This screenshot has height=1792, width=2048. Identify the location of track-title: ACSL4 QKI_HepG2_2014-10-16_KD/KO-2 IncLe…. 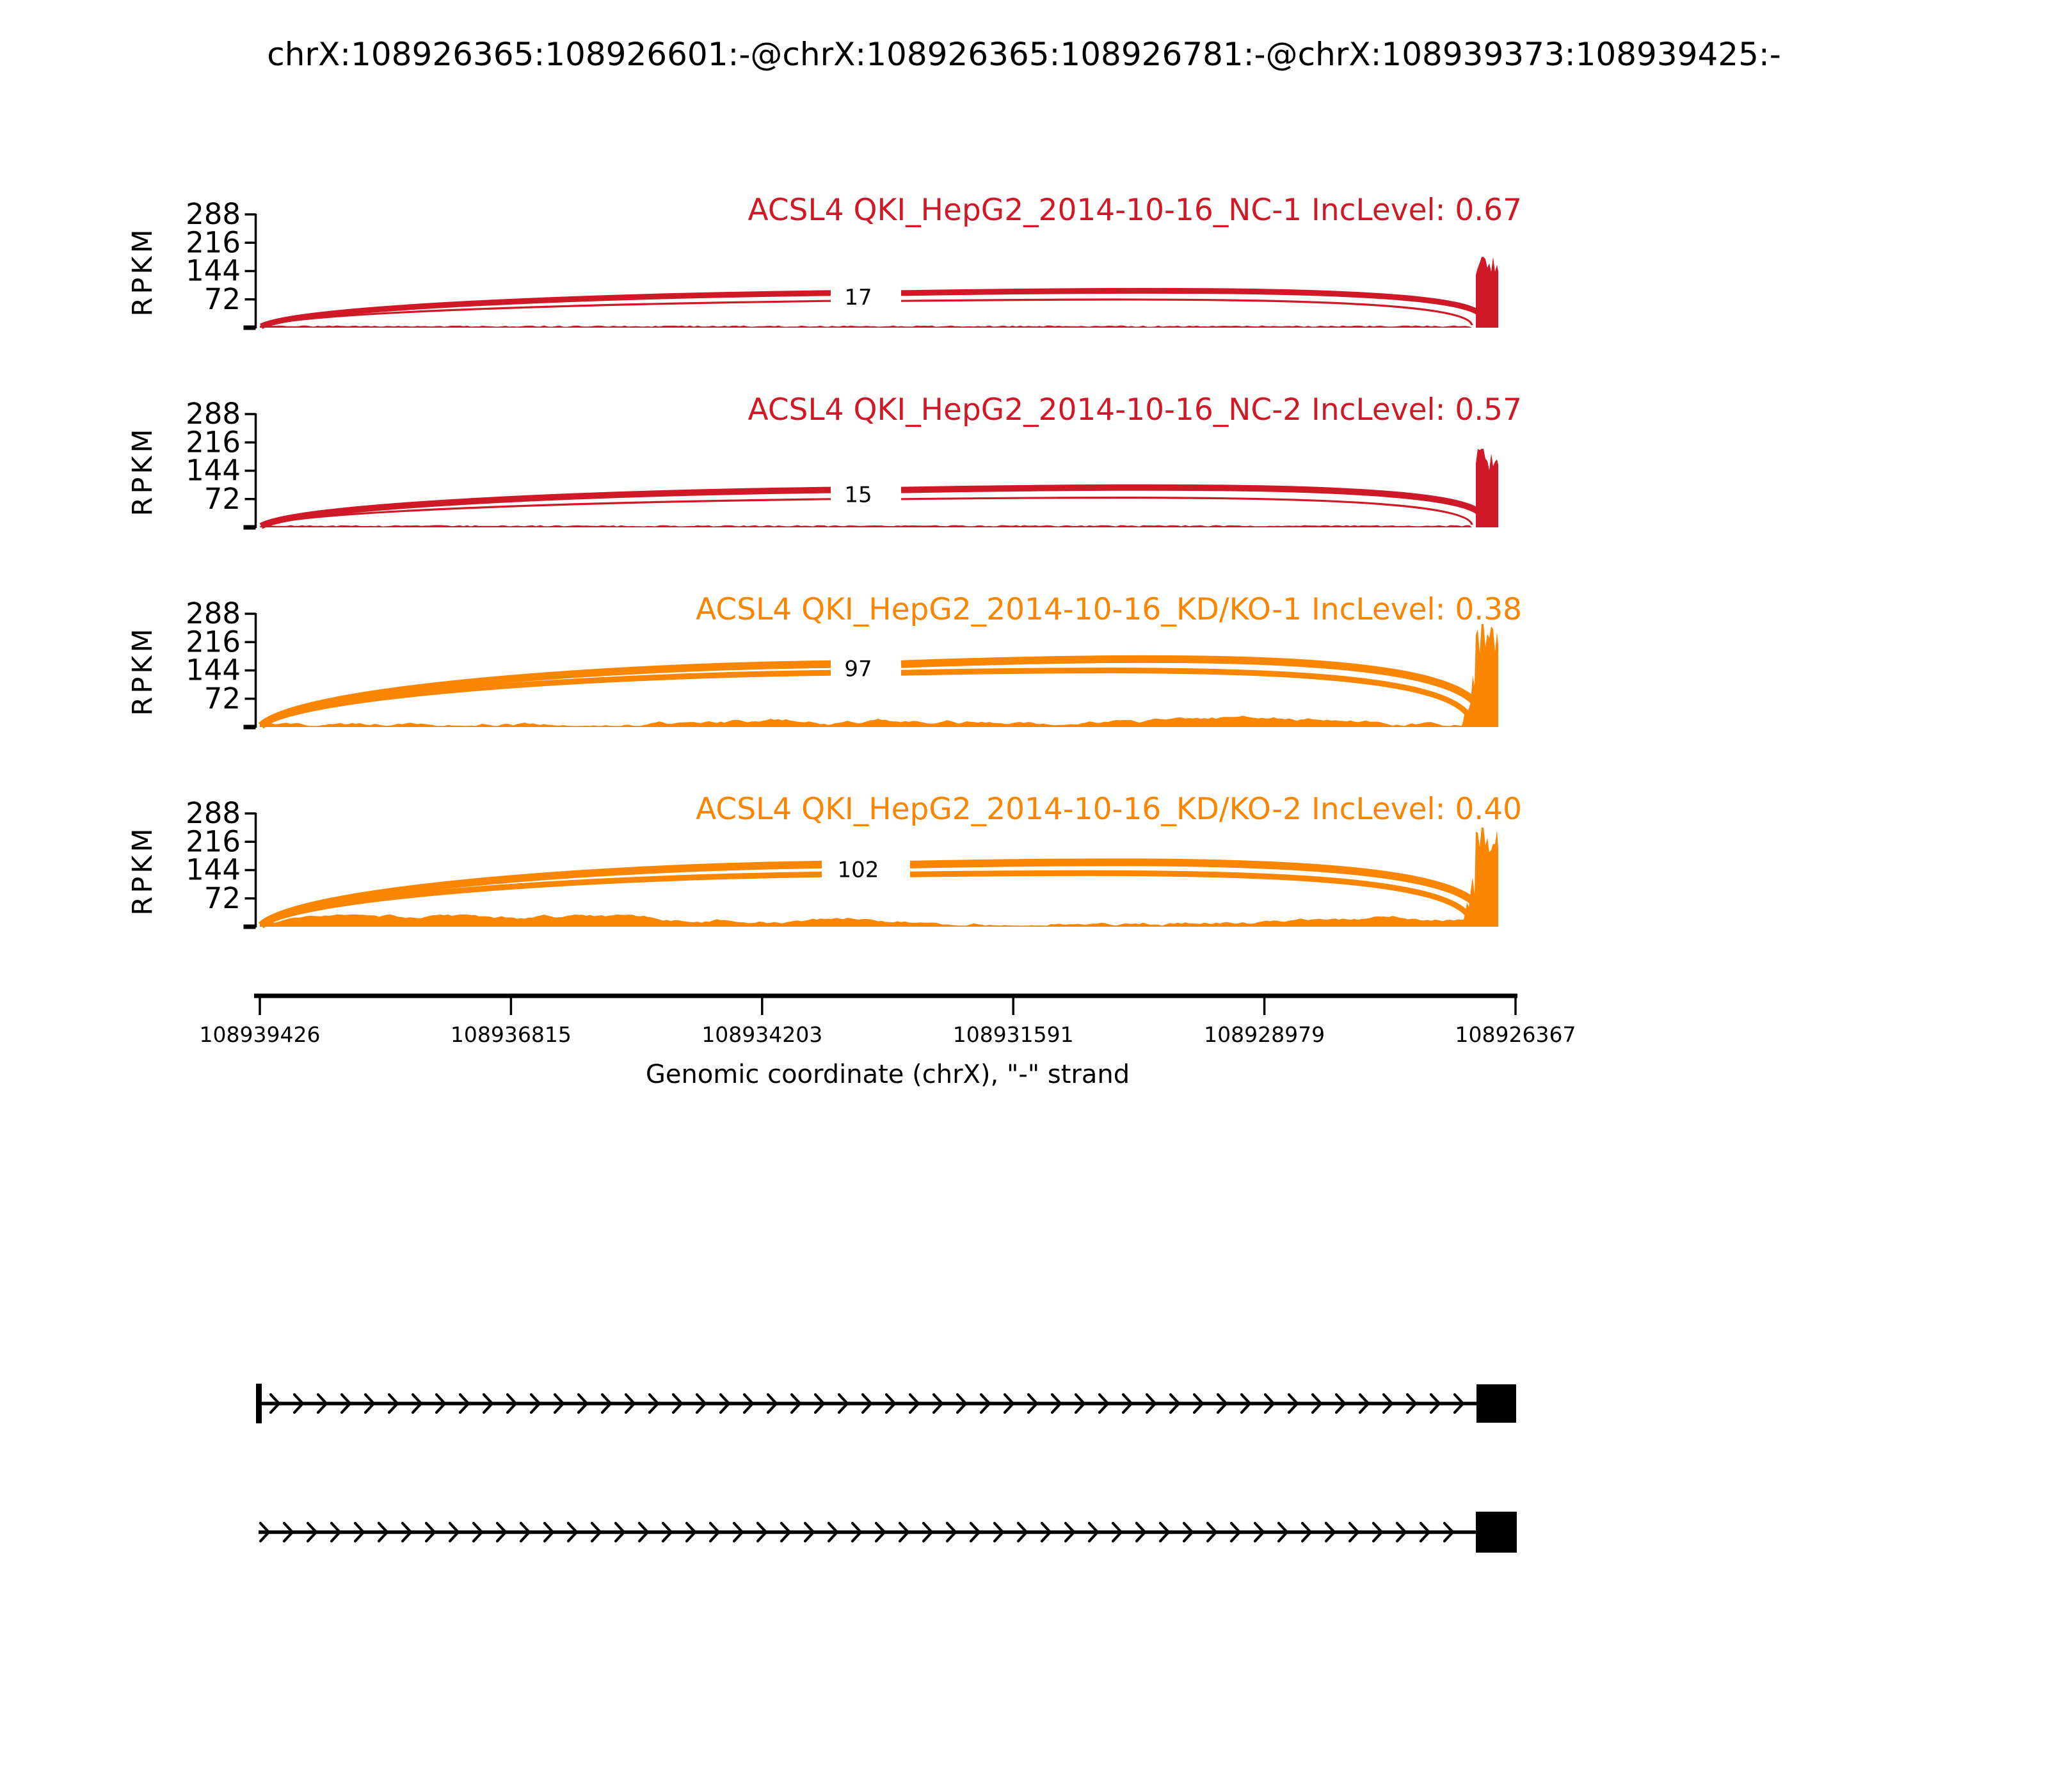
(1109, 809).